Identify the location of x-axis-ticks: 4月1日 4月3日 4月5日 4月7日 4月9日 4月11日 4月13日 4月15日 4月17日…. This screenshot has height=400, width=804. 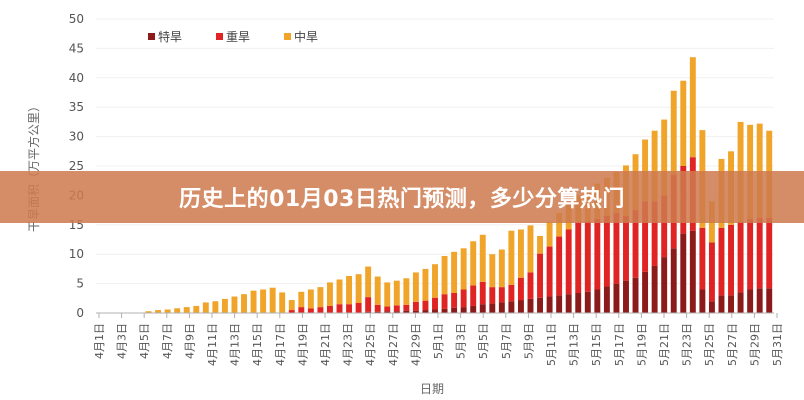
(438, 339).